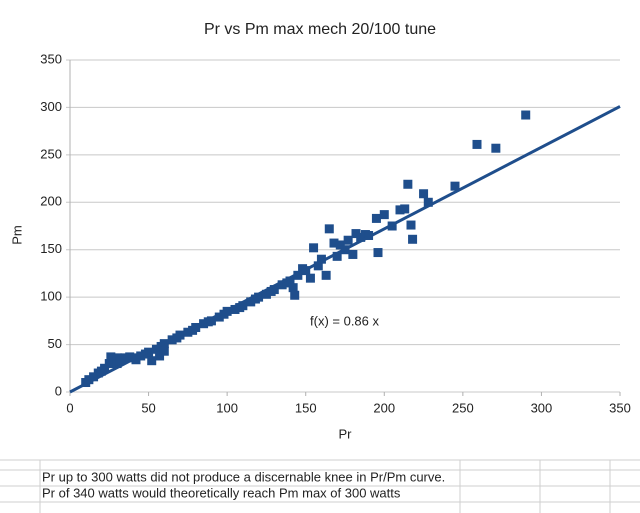 The width and height of the screenshot is (640, 513). I want to click on y-tick-label: 350, so click(51, 58).